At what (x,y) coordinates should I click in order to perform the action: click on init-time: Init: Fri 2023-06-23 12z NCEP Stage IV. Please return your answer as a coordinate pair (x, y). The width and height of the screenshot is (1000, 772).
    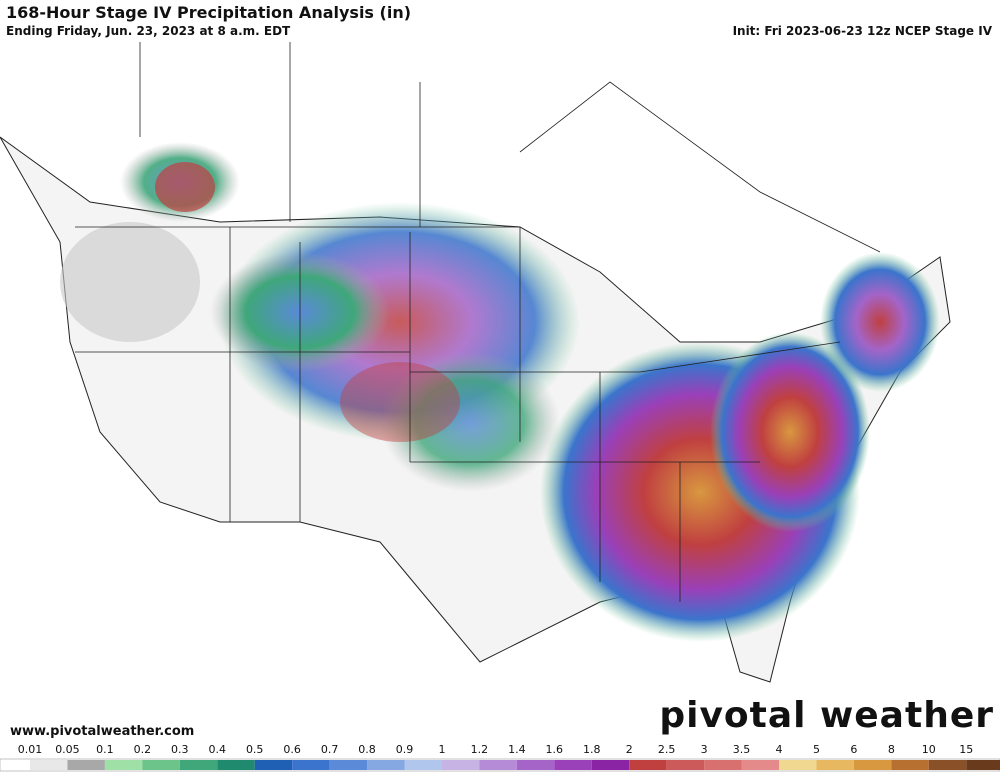
    Looking at the image, I should click on (862, 31).